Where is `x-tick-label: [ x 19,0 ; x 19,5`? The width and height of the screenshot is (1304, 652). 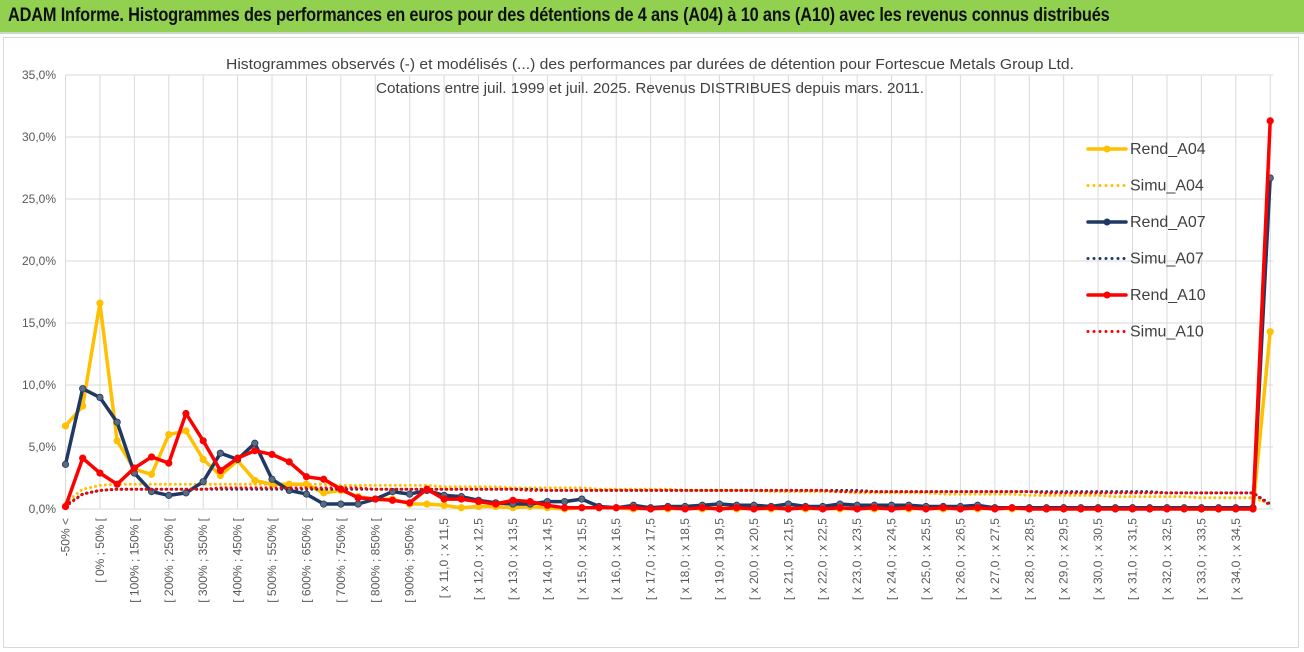 x-tick-label: [ x 19,0 ; x 19,5 is located at coordinates (719, 559).